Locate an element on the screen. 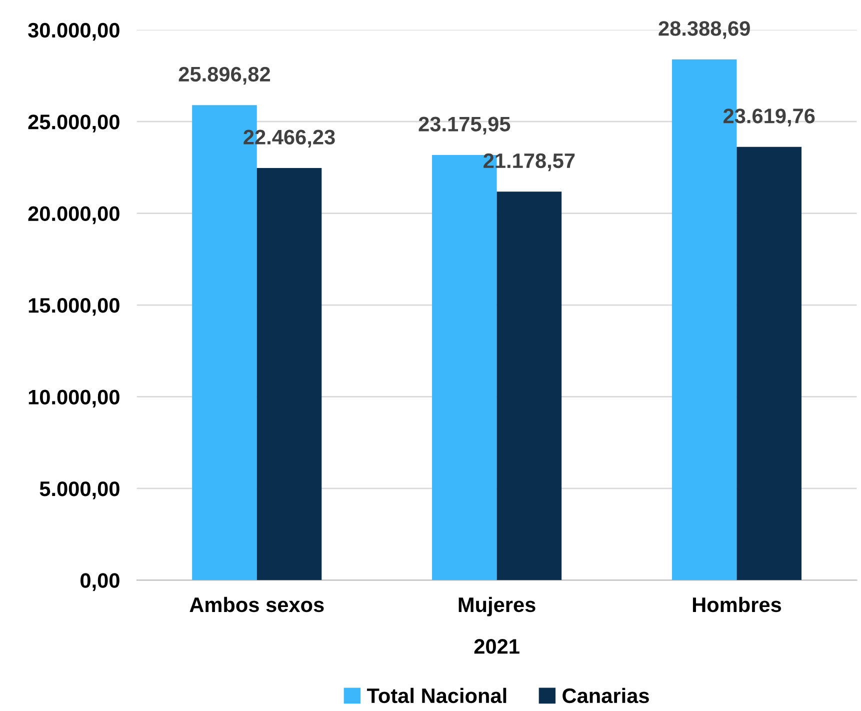 Image resolution: width=861 pixels, height=711 pixels. y-tick-label: 15.000,00 is located at coordinates (74, 307).